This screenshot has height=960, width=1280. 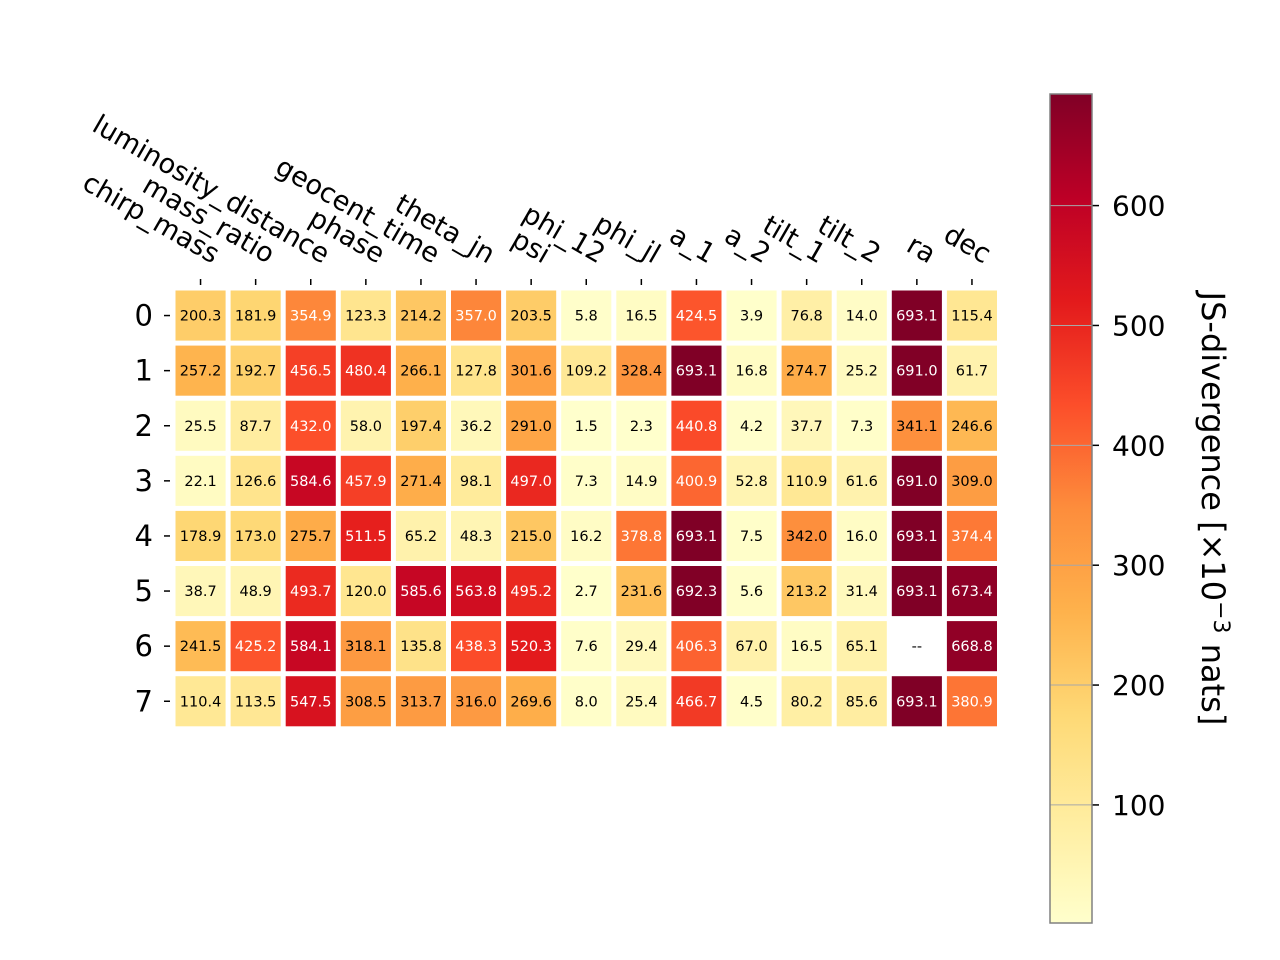 I want to click on cell-value-label: 480.4, so click(x=366, y=372).